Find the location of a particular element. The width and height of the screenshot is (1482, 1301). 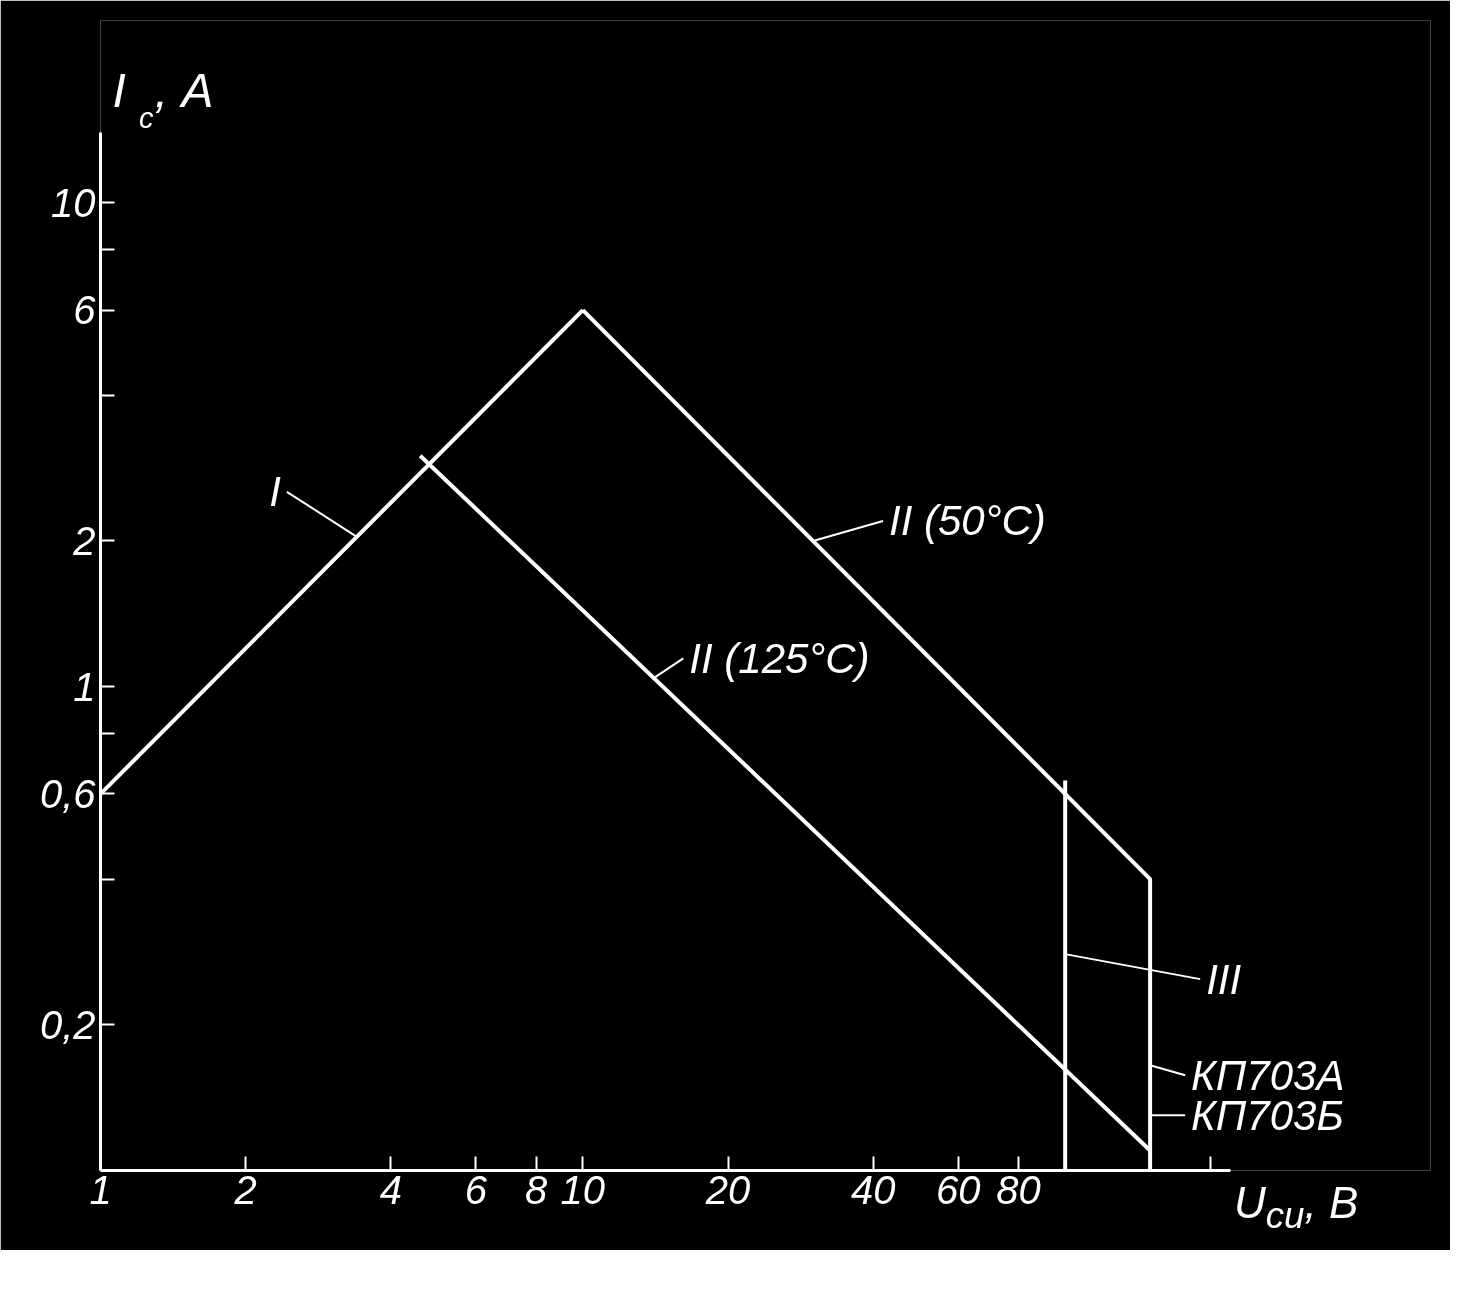

annotation: I is located at coordinates (275, 492).